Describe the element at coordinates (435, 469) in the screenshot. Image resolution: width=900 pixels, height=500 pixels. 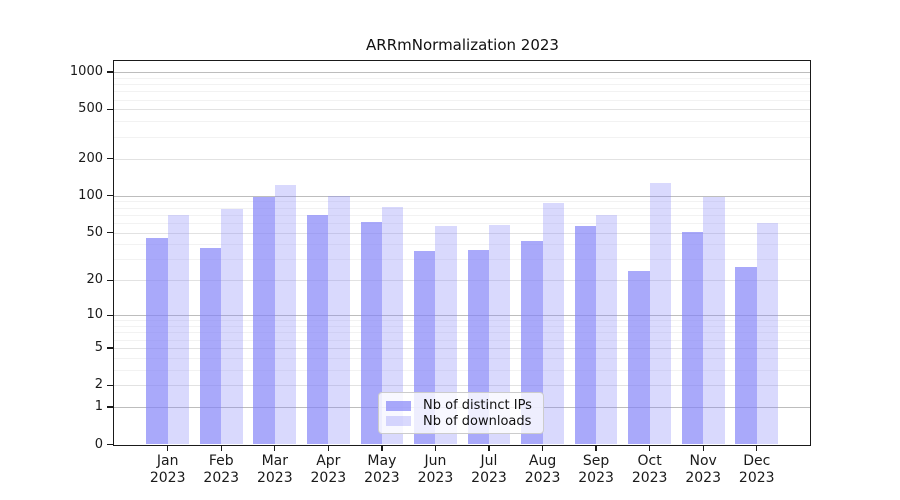
I see `x-tick-label: Jun 2023` at that location.